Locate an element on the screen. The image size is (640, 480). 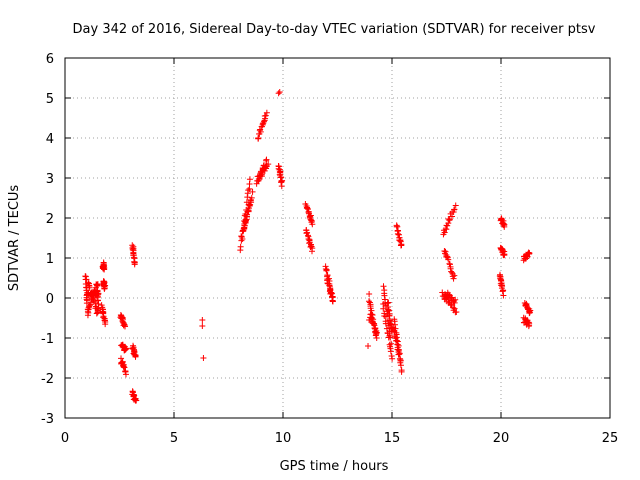
y-tick-label: 5 is located at coordinates (50, 99).